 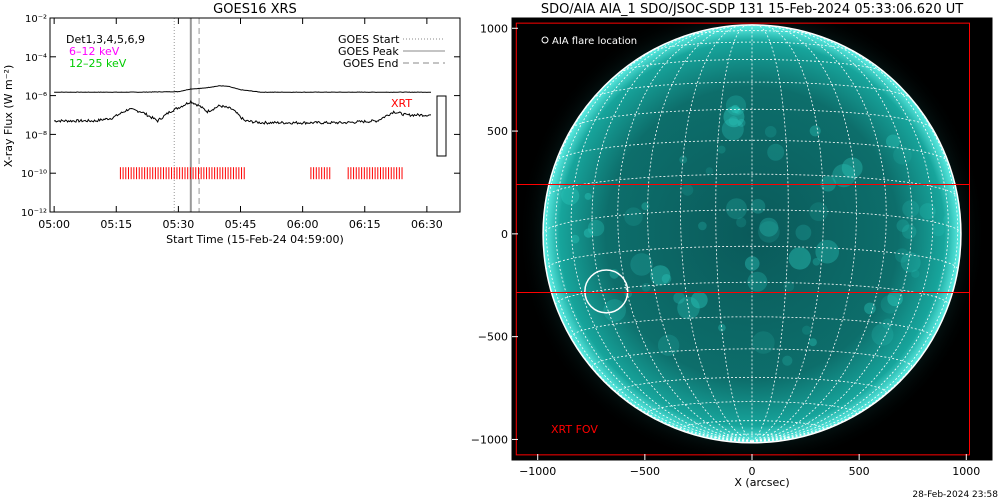 I want to click on series-high-band-line, so click(x=242, y=112).